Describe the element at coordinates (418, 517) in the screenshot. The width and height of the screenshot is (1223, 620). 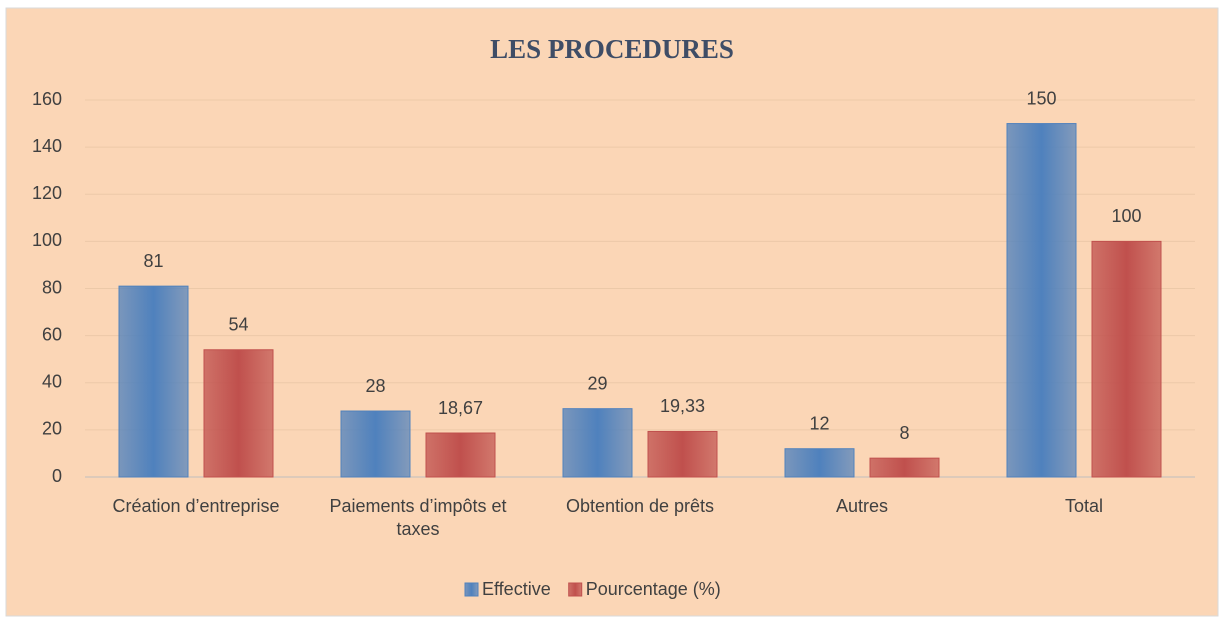
I see `x-tick-label: Paiements d’impôts et taxes` at that location.